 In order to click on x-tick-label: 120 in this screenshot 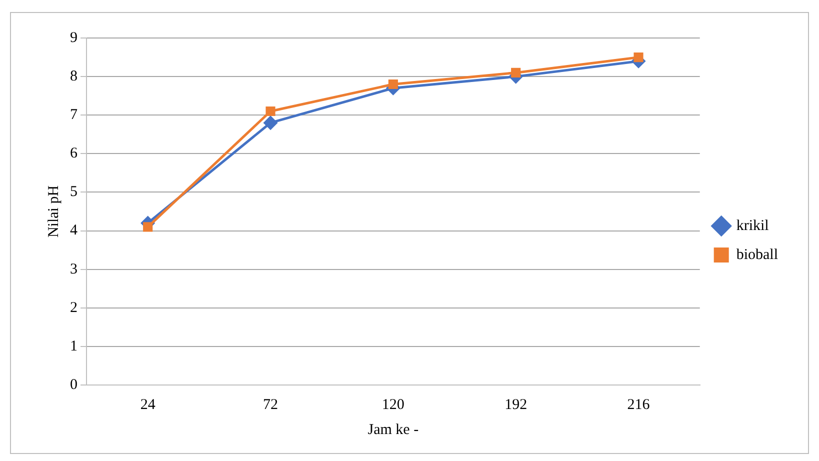, I will do `click(393, 404)`.